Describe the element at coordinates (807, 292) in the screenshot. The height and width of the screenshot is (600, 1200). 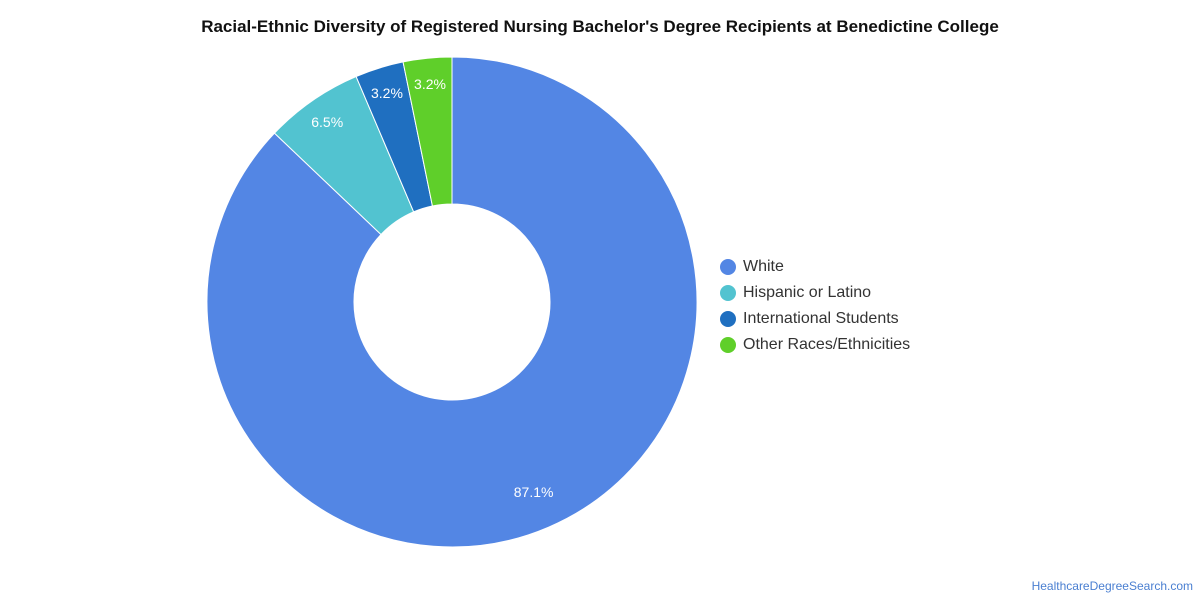
I see `legend-label: Hispanic or Latino` at that location.